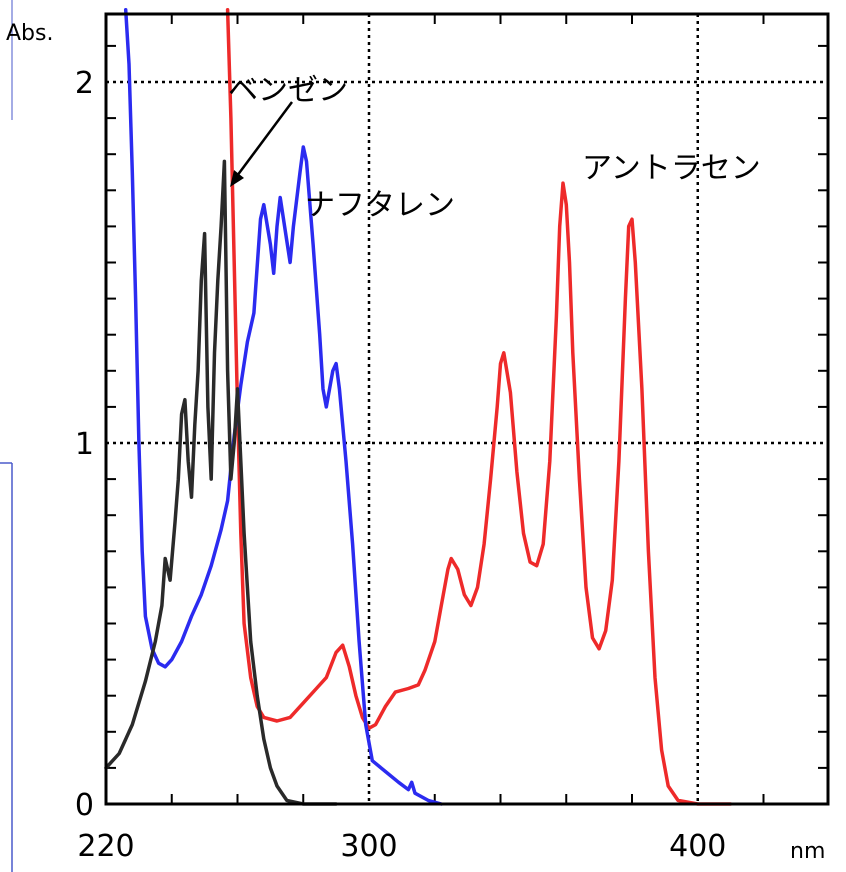 The height and width of the screenshot is (872, 846). Describe the element at coordinates (494, 148) in the screenshot. I see `annotations: ベンゼン ナフタレン アントラセン` at that location.